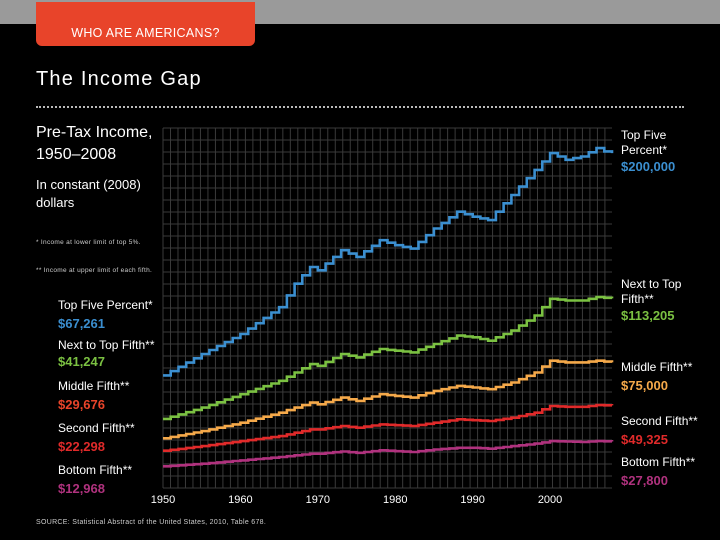 This screenshot has width=720, height=540. Describe the element at coordinates (94, 270) in the screenshot. I see `footnote-fifths: ** Income at upper limit of each fifth.` at that location.